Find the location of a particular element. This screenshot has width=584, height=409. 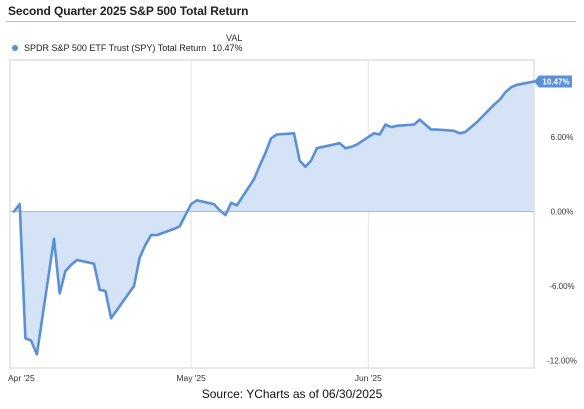

x-tick-label: Apr '25 is located at coordinates (21, 378).